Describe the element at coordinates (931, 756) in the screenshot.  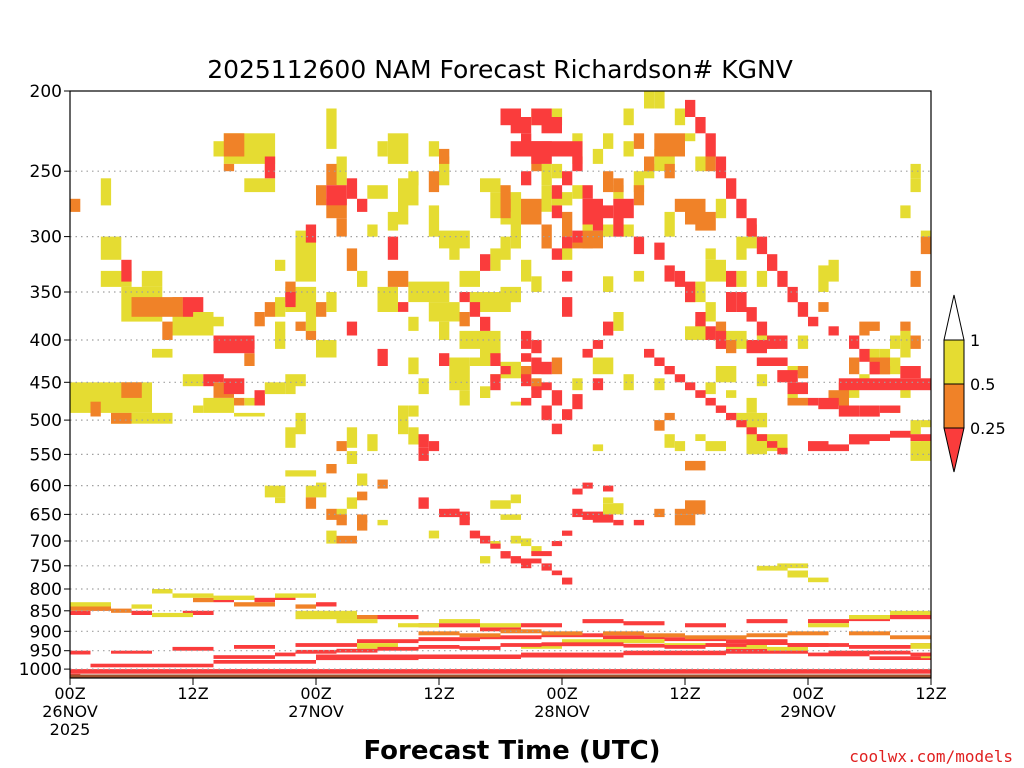
I see `watermark: coolwx.com/models` at that location.